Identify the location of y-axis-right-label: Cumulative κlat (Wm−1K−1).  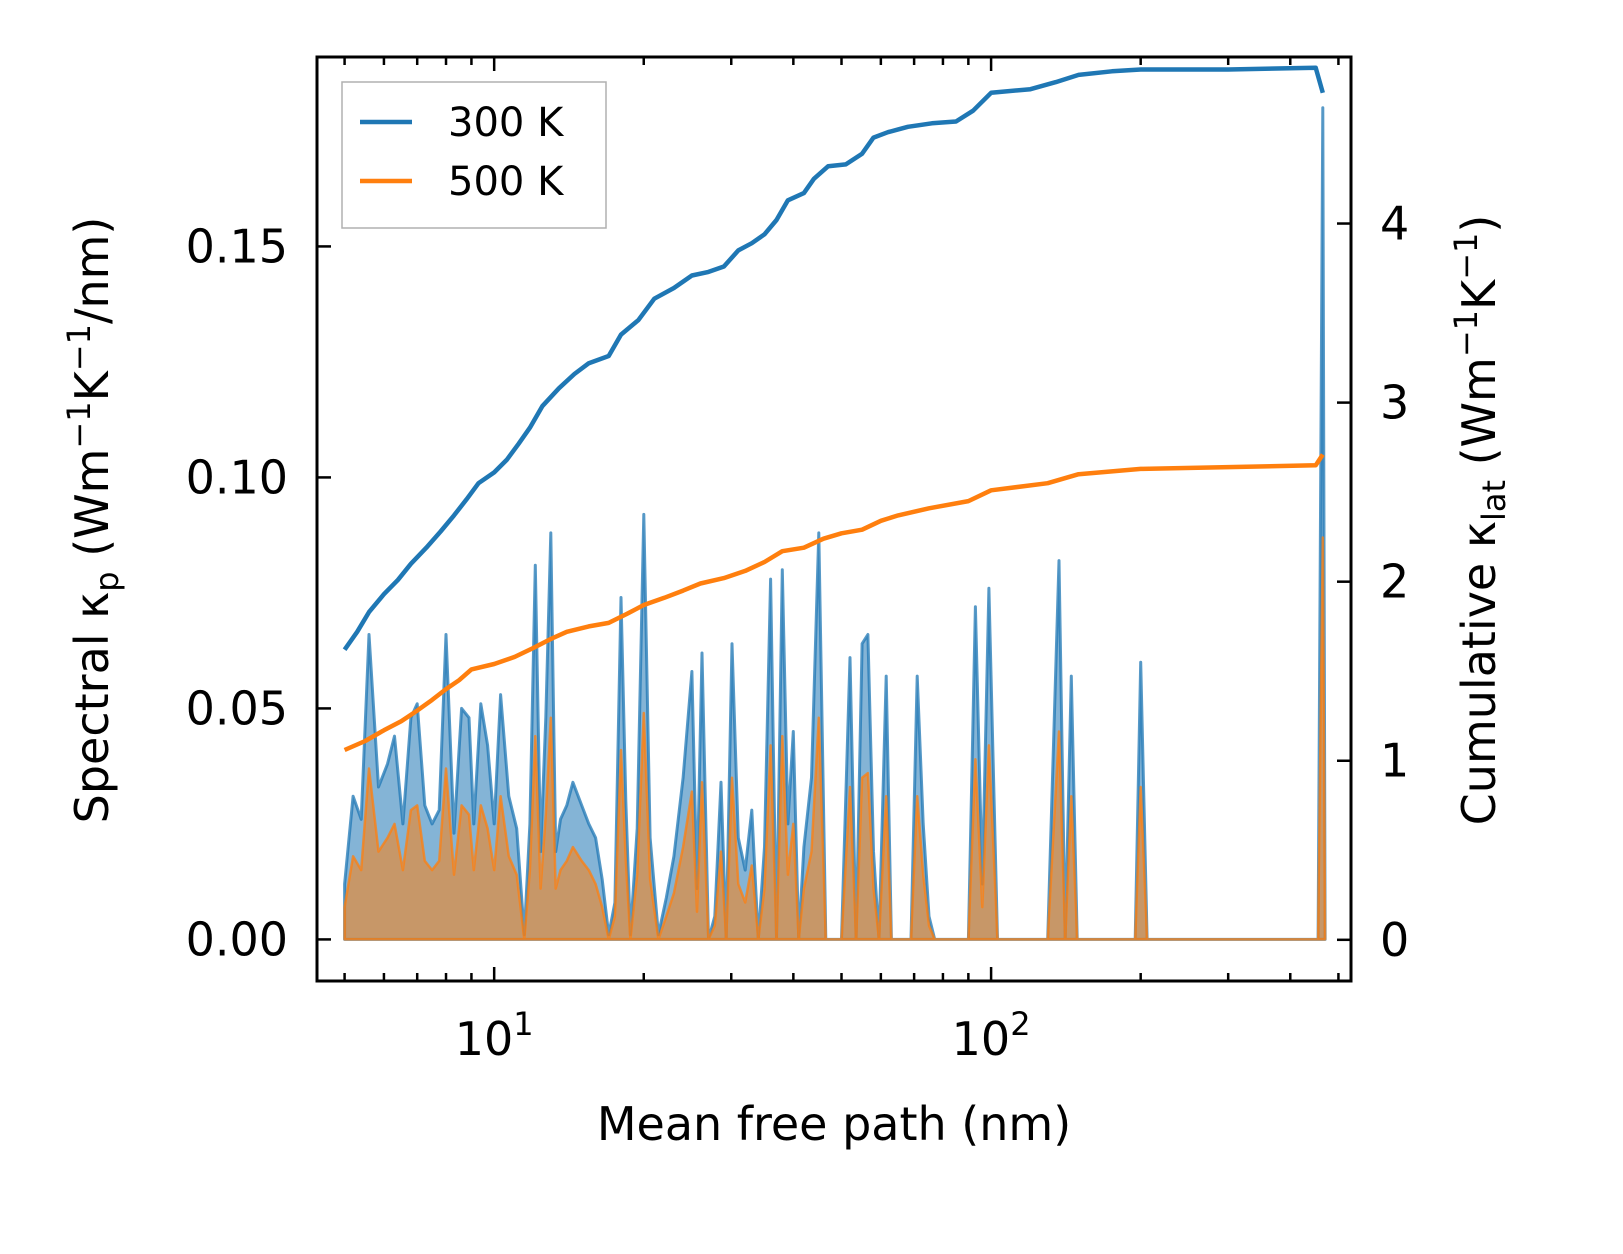
(1480, 520).